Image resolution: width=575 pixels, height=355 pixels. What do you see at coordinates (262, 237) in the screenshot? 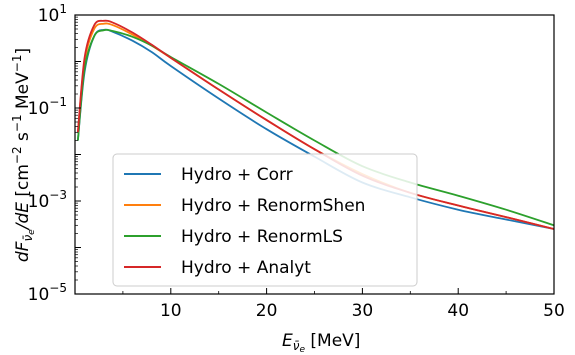
I see `legend-label-hydro-renormls: Hydro + RenormLS` at bounding box center [262, 237].